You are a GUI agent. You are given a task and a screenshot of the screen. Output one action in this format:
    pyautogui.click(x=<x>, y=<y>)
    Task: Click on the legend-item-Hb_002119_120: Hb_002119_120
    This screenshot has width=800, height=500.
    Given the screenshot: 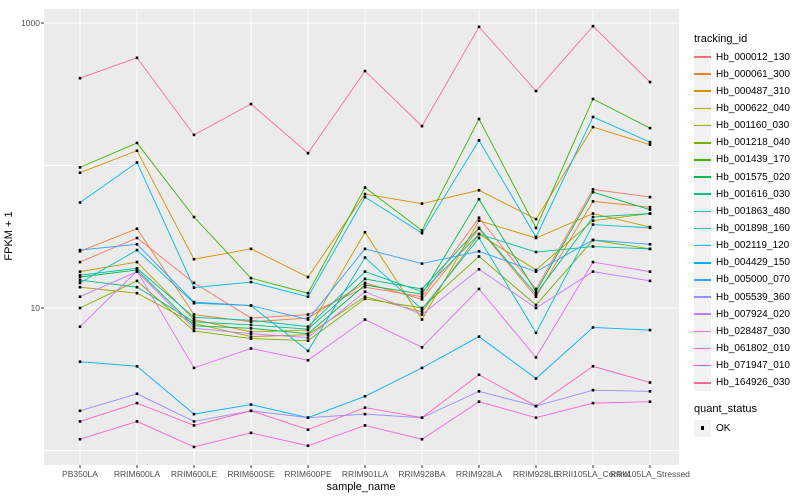 What is the action you would take?
    pyautogui.click(x=741, y=246)
    